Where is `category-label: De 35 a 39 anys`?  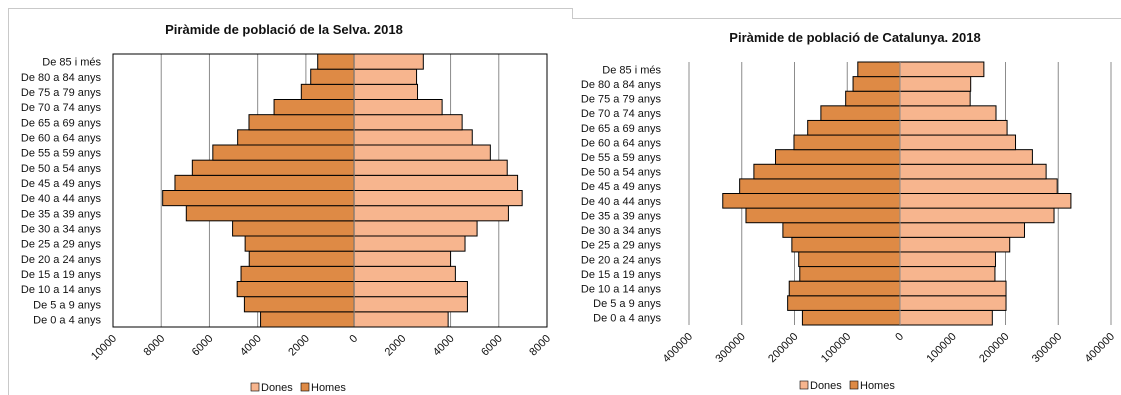 category-label: De 35 a 39 anys is located at coordinates (621, 216).